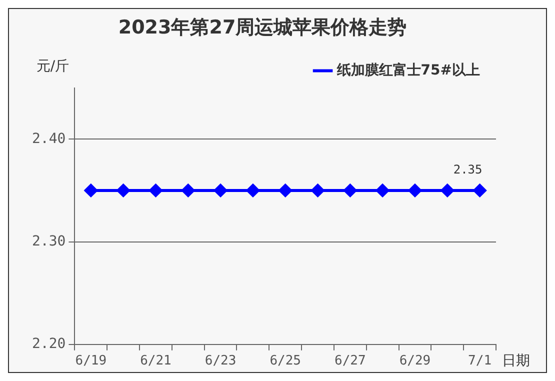 This screenshot has width=555, height=381. What do you see at coordinates (262, 27) in the screenshot?
I see `chart-title: 2023年第27周运城苹果价格走势` at bounding box center [262, 27].